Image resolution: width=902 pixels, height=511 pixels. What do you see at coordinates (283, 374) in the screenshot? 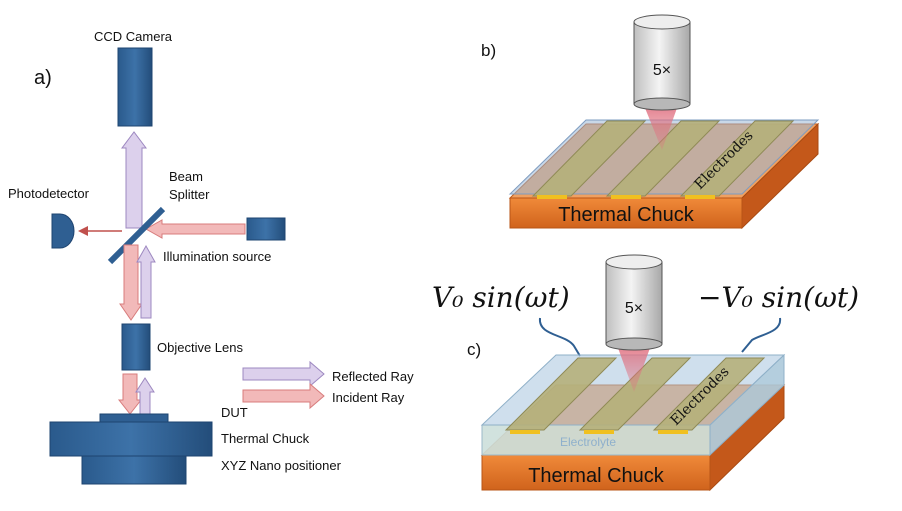
I see `legend-reflected-arrow` at bounding box center [283, 374].